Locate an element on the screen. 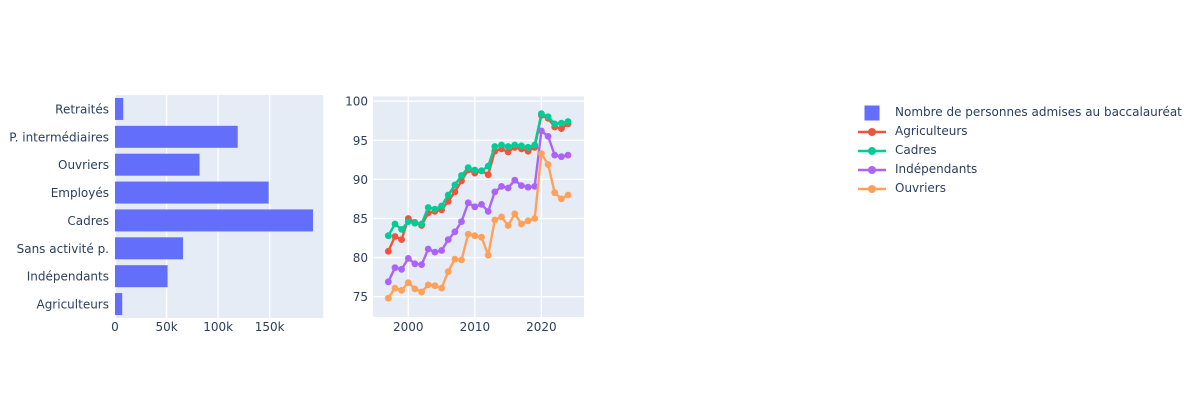  legend-item: Ouvriers is located at coordinates (1019, 188).